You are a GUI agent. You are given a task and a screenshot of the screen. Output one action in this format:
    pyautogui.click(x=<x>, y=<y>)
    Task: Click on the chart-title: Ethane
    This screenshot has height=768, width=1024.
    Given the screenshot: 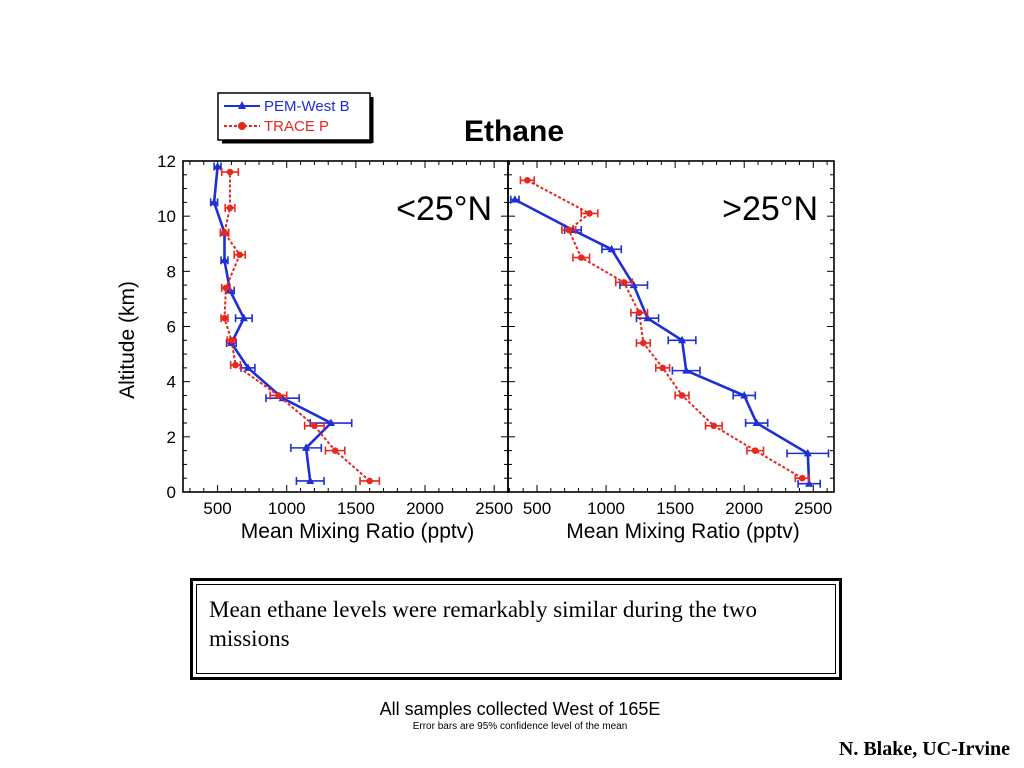 What is the action you would take?
    pyautogui.click(x=514, y=131)
    